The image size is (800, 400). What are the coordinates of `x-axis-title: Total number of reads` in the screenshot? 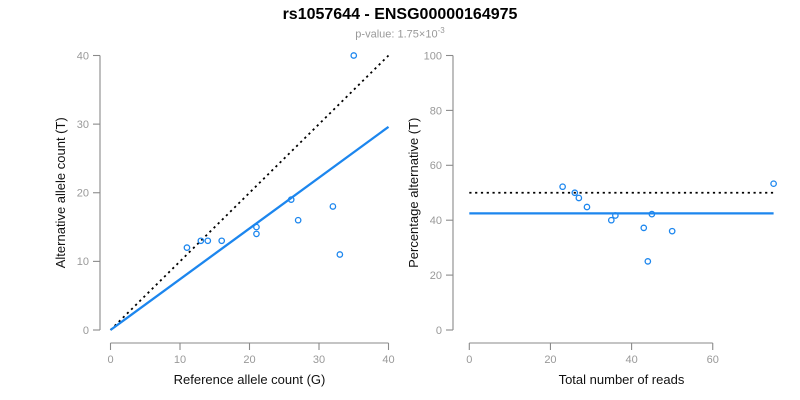 It's located at (622, 379).